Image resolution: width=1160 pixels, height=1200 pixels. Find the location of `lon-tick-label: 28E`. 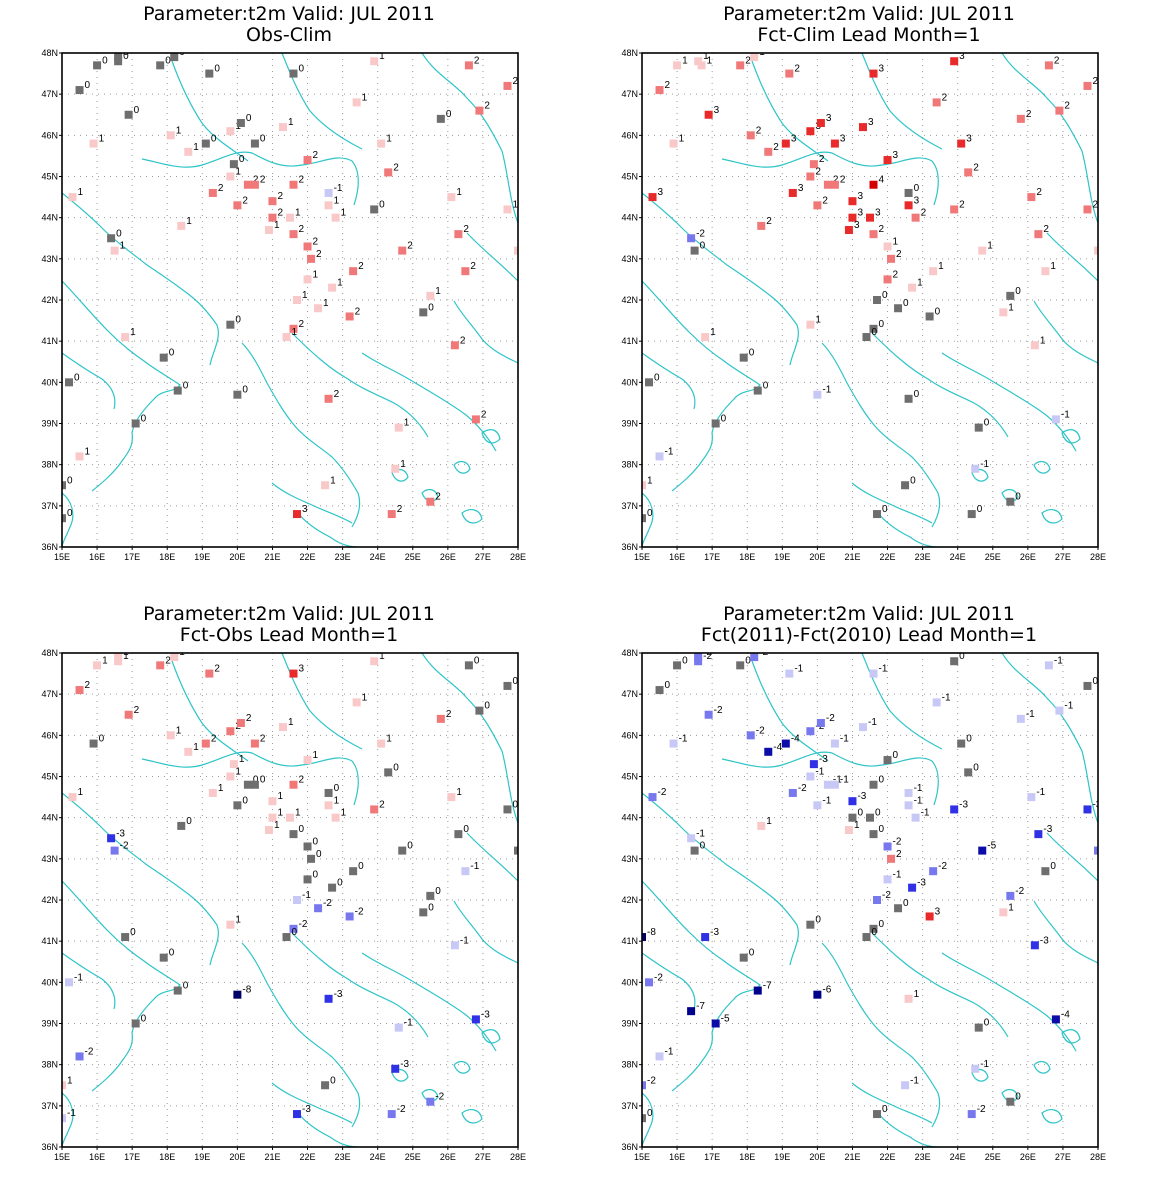

lon-tick-label: 28E is located at coordinates (518, 557).